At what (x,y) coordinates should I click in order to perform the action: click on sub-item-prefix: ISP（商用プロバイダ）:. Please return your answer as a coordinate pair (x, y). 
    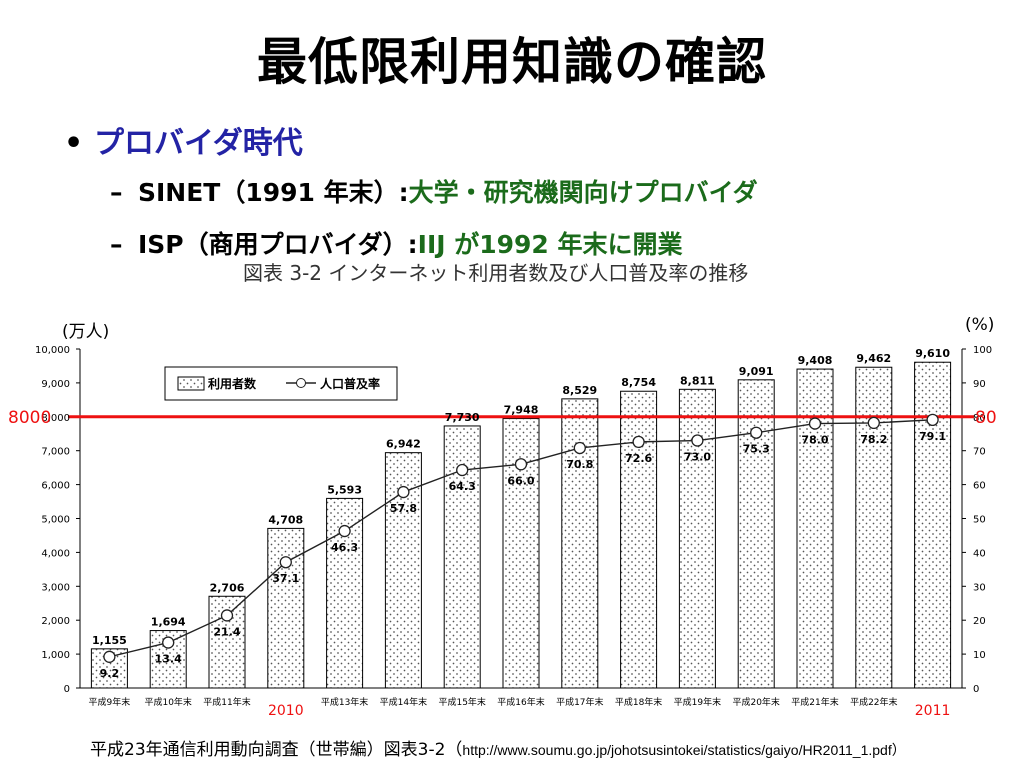
    Looking at the image, I should click on (278, 244).